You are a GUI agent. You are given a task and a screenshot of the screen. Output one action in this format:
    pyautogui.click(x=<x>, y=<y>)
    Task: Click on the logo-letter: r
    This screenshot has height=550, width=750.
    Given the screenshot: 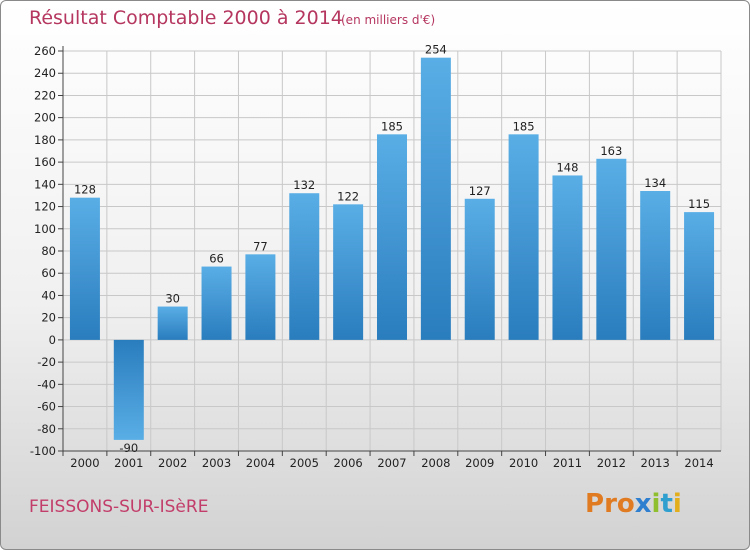 What is the action you would take?
    pyautogui.click(x=610, y=504)
    